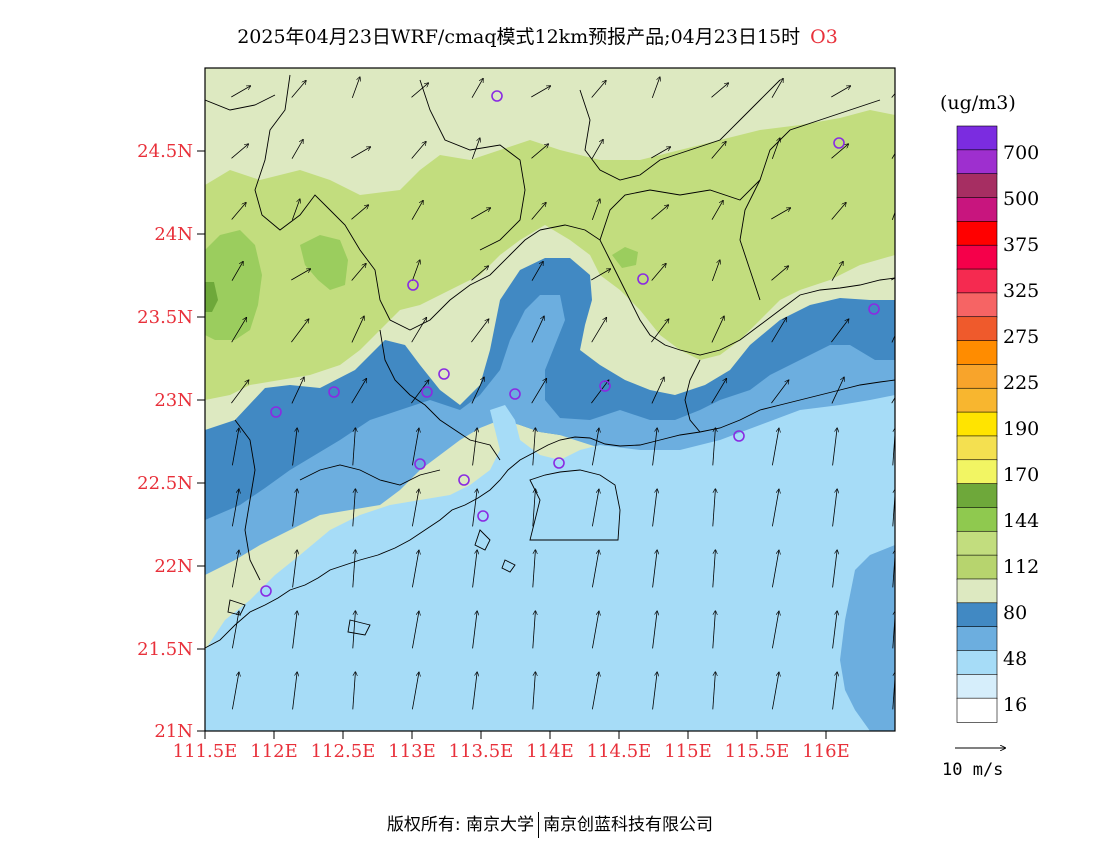 This screenshot has height=850, width=1100. What do you see at coordinates (519, 37) in the screenshot?
I see `title-text: 2025年04月23日WRF/cmaq模式12km预报产品;04月23日15时` at bounding box center [519, 37].